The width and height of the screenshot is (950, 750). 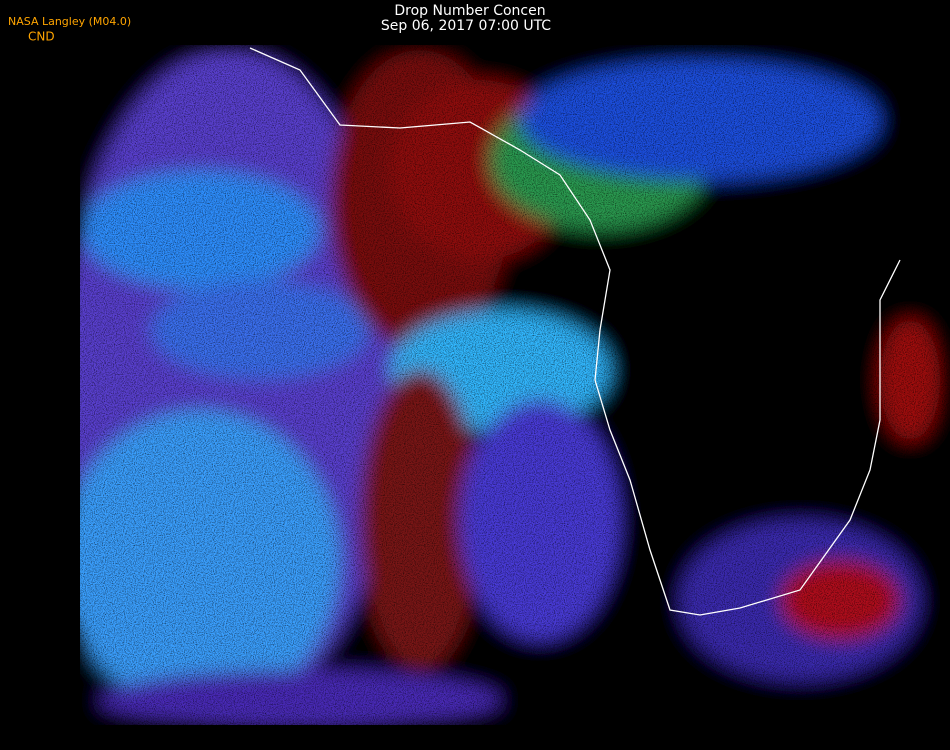 What do you see at coordinates (69, 21) in the screenshot?
I see `agency-label: NASA Langley (M04.0)` at bounding box center [69, 21].